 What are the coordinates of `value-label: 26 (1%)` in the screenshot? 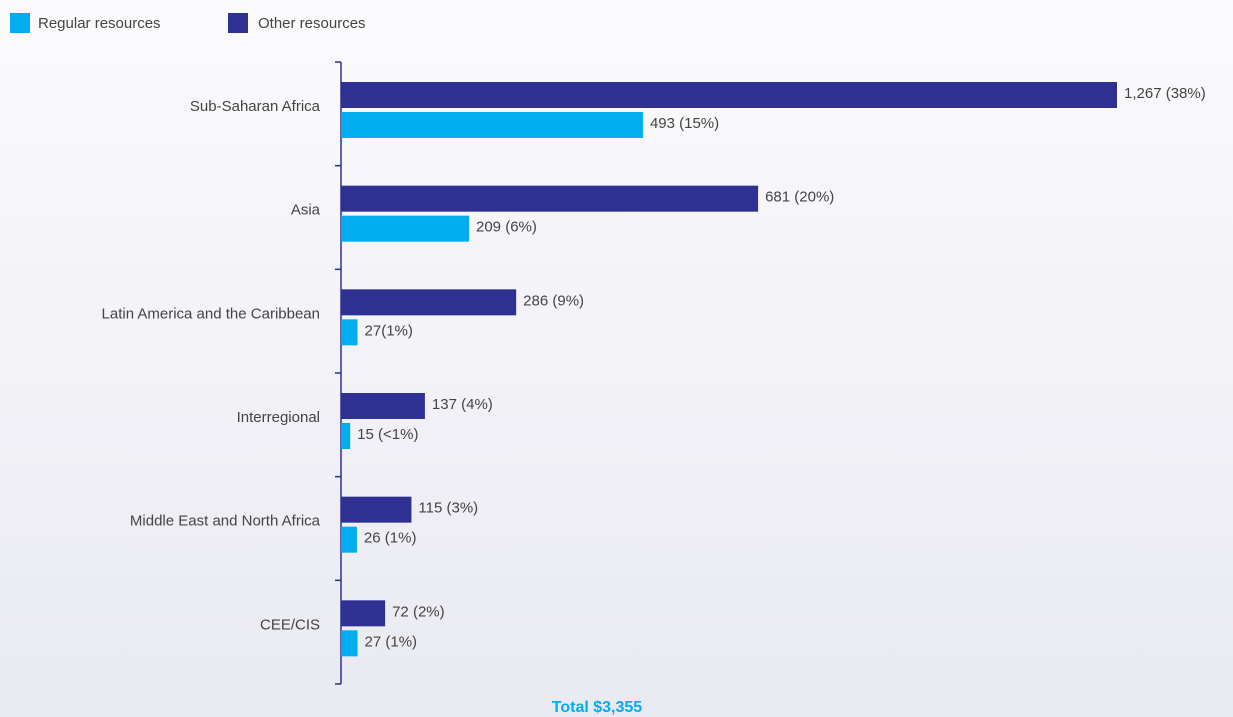 It's located at (390, 538).